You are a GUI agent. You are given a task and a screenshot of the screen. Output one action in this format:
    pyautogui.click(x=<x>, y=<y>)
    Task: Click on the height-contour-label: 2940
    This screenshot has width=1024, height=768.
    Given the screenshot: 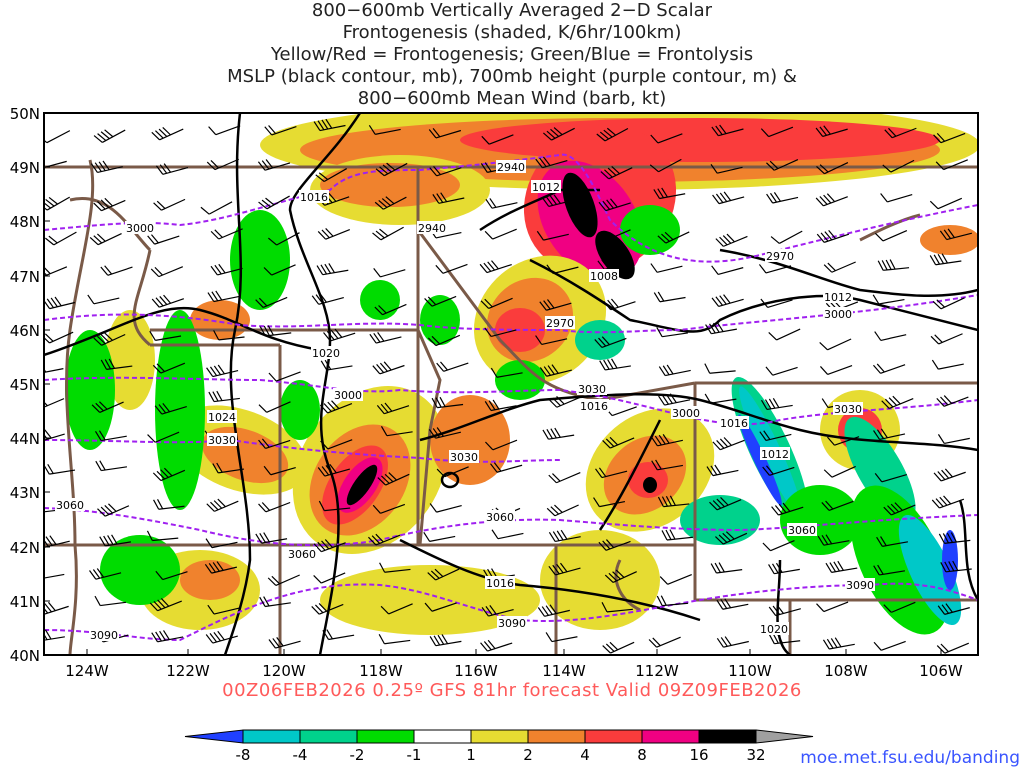 What is the action you would take?
    pyautogui.click(x=432, y=228)
    